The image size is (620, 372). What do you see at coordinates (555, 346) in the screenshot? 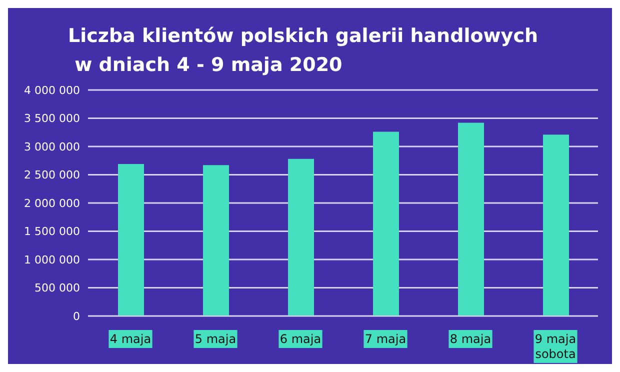
I see `x-tick-label: 9 maja sobota` at bounding box center [555, 346].